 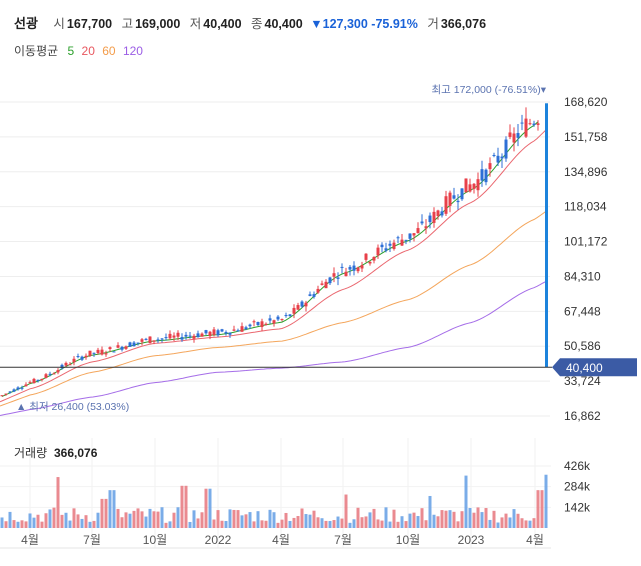 I want to click on y-tick-label: 50,586, so click(x=582, y=346).